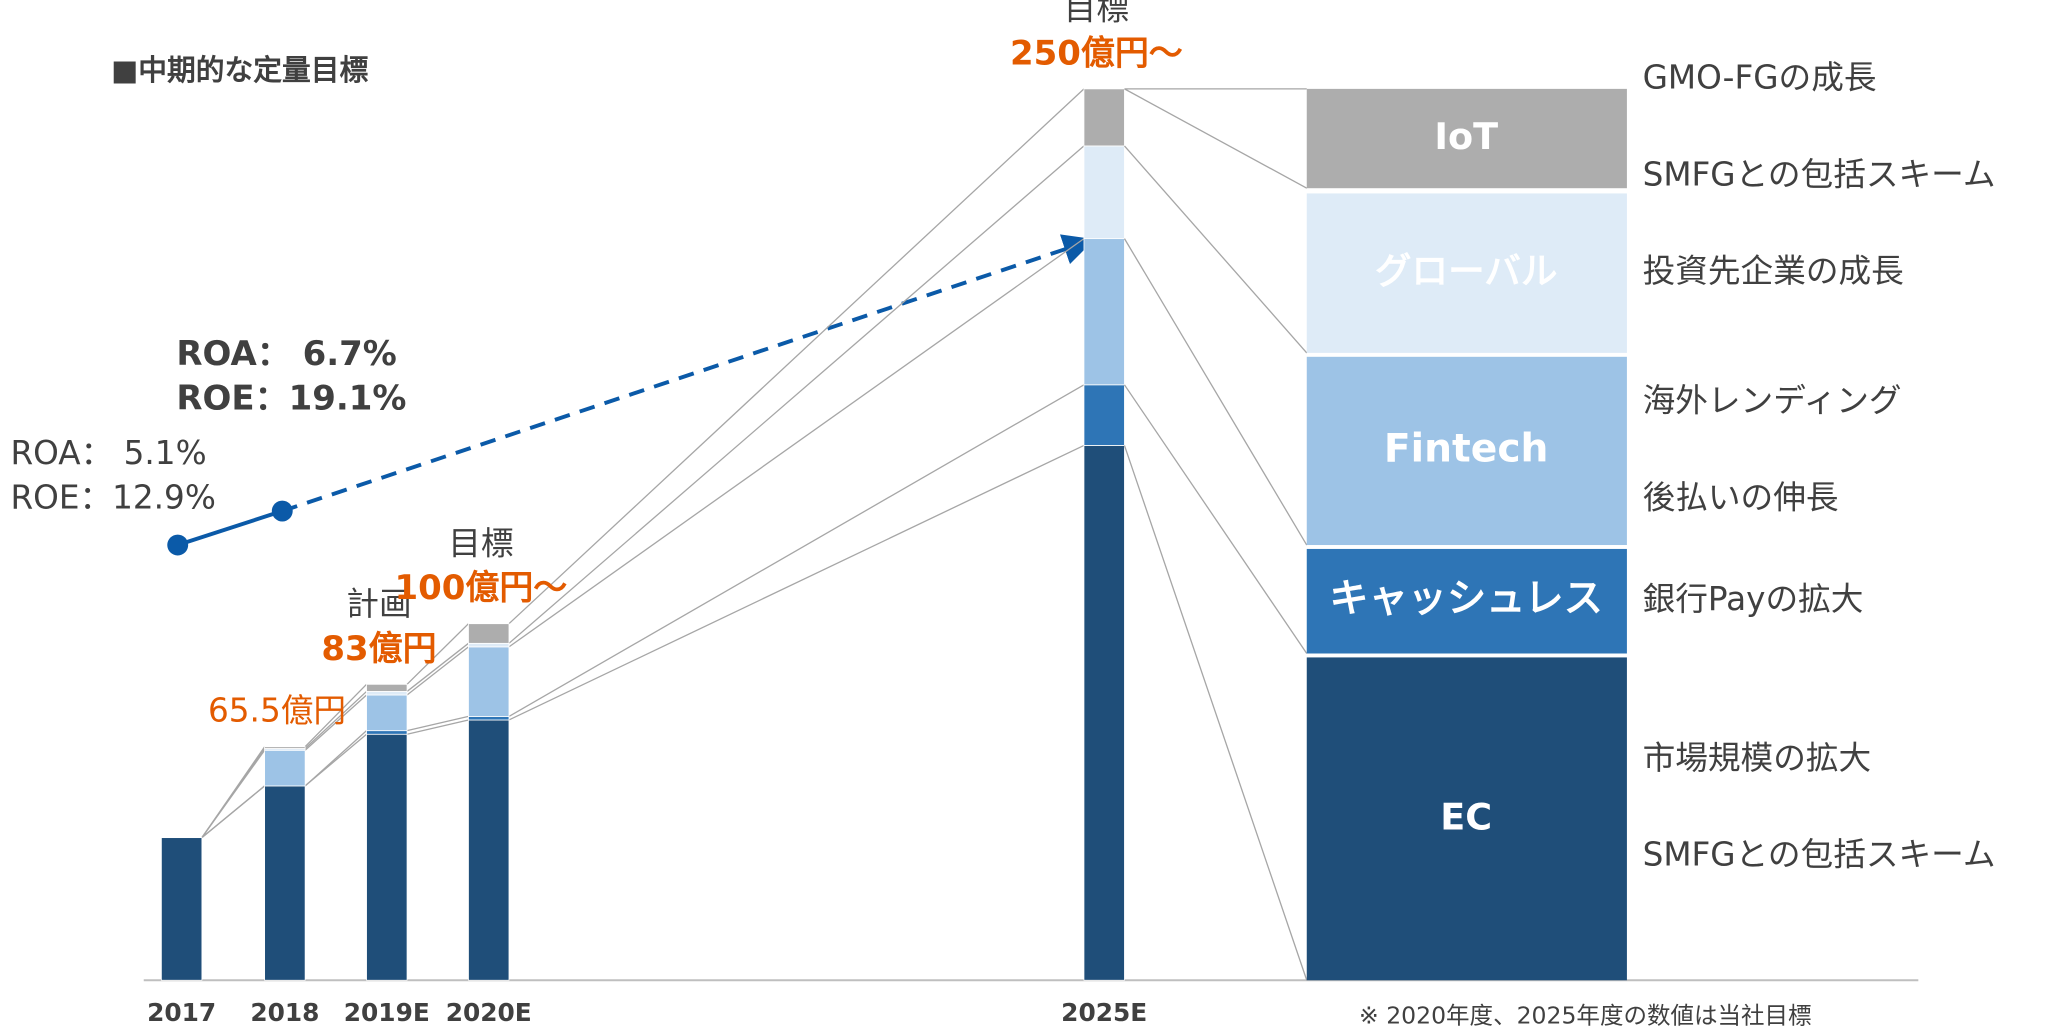 The width and height of the screenshot is (2049, 1026). I want to click on legend-label: Fintech, so click(1466, 448).